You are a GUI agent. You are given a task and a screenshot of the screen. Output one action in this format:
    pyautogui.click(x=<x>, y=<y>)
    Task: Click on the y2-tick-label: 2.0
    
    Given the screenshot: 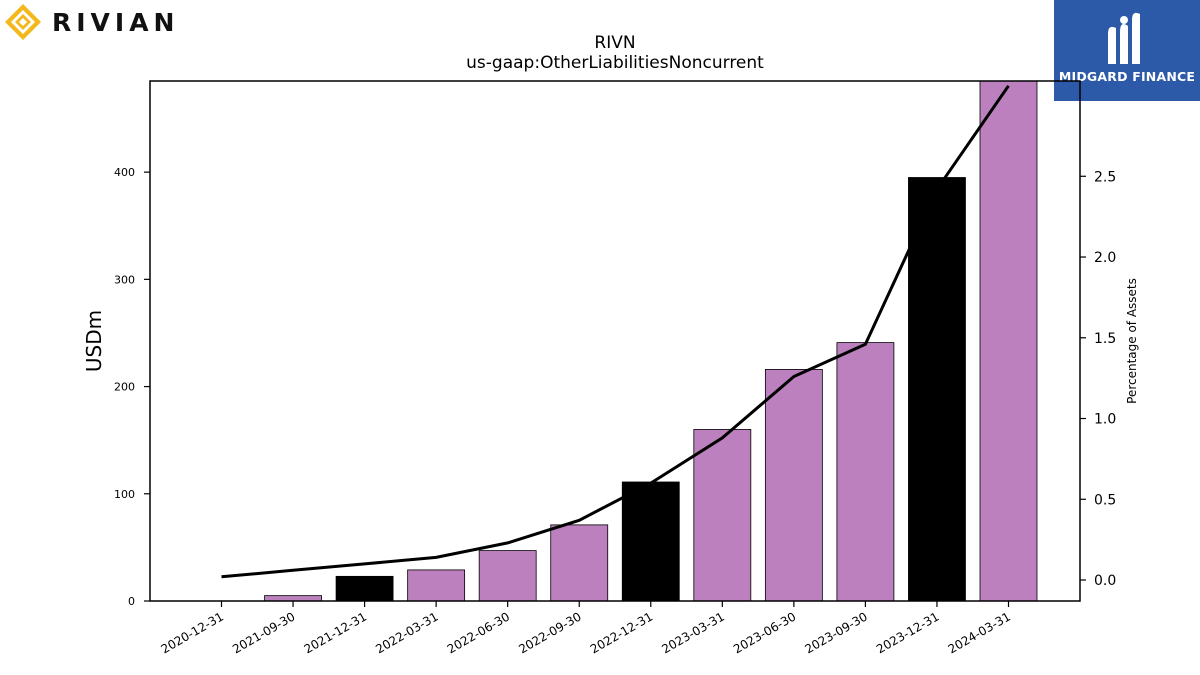 What is the action you would take?
    pyautogui.click(x=1105, y=258)
    